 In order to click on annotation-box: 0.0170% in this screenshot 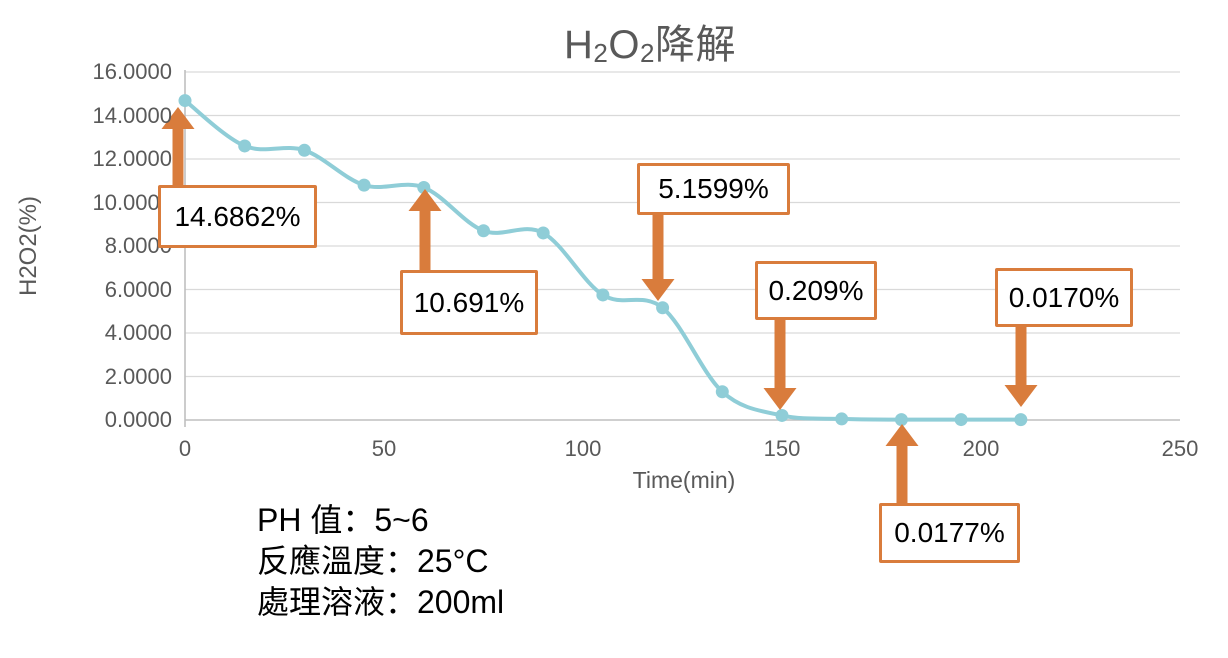, I will do `click(1064, 297)`.